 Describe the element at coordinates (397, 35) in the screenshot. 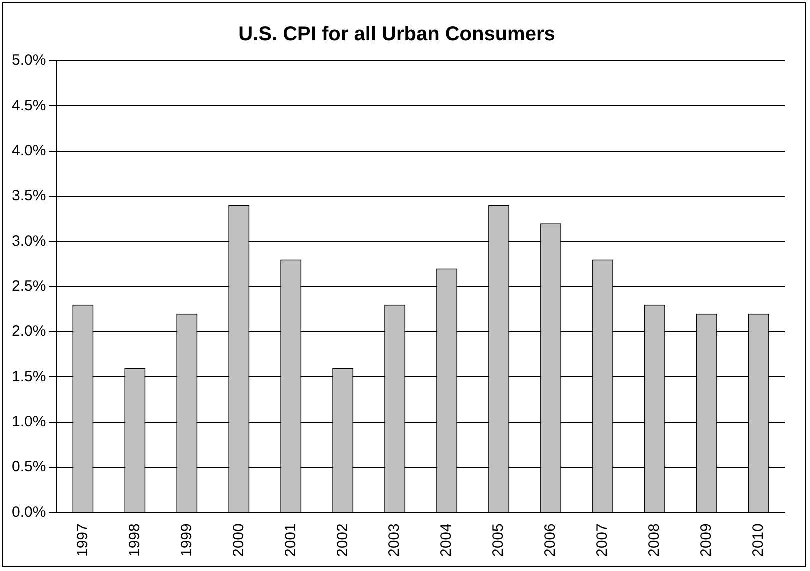

I see `chart-title: U.S. CPI for all Urban Consumers` at that location.